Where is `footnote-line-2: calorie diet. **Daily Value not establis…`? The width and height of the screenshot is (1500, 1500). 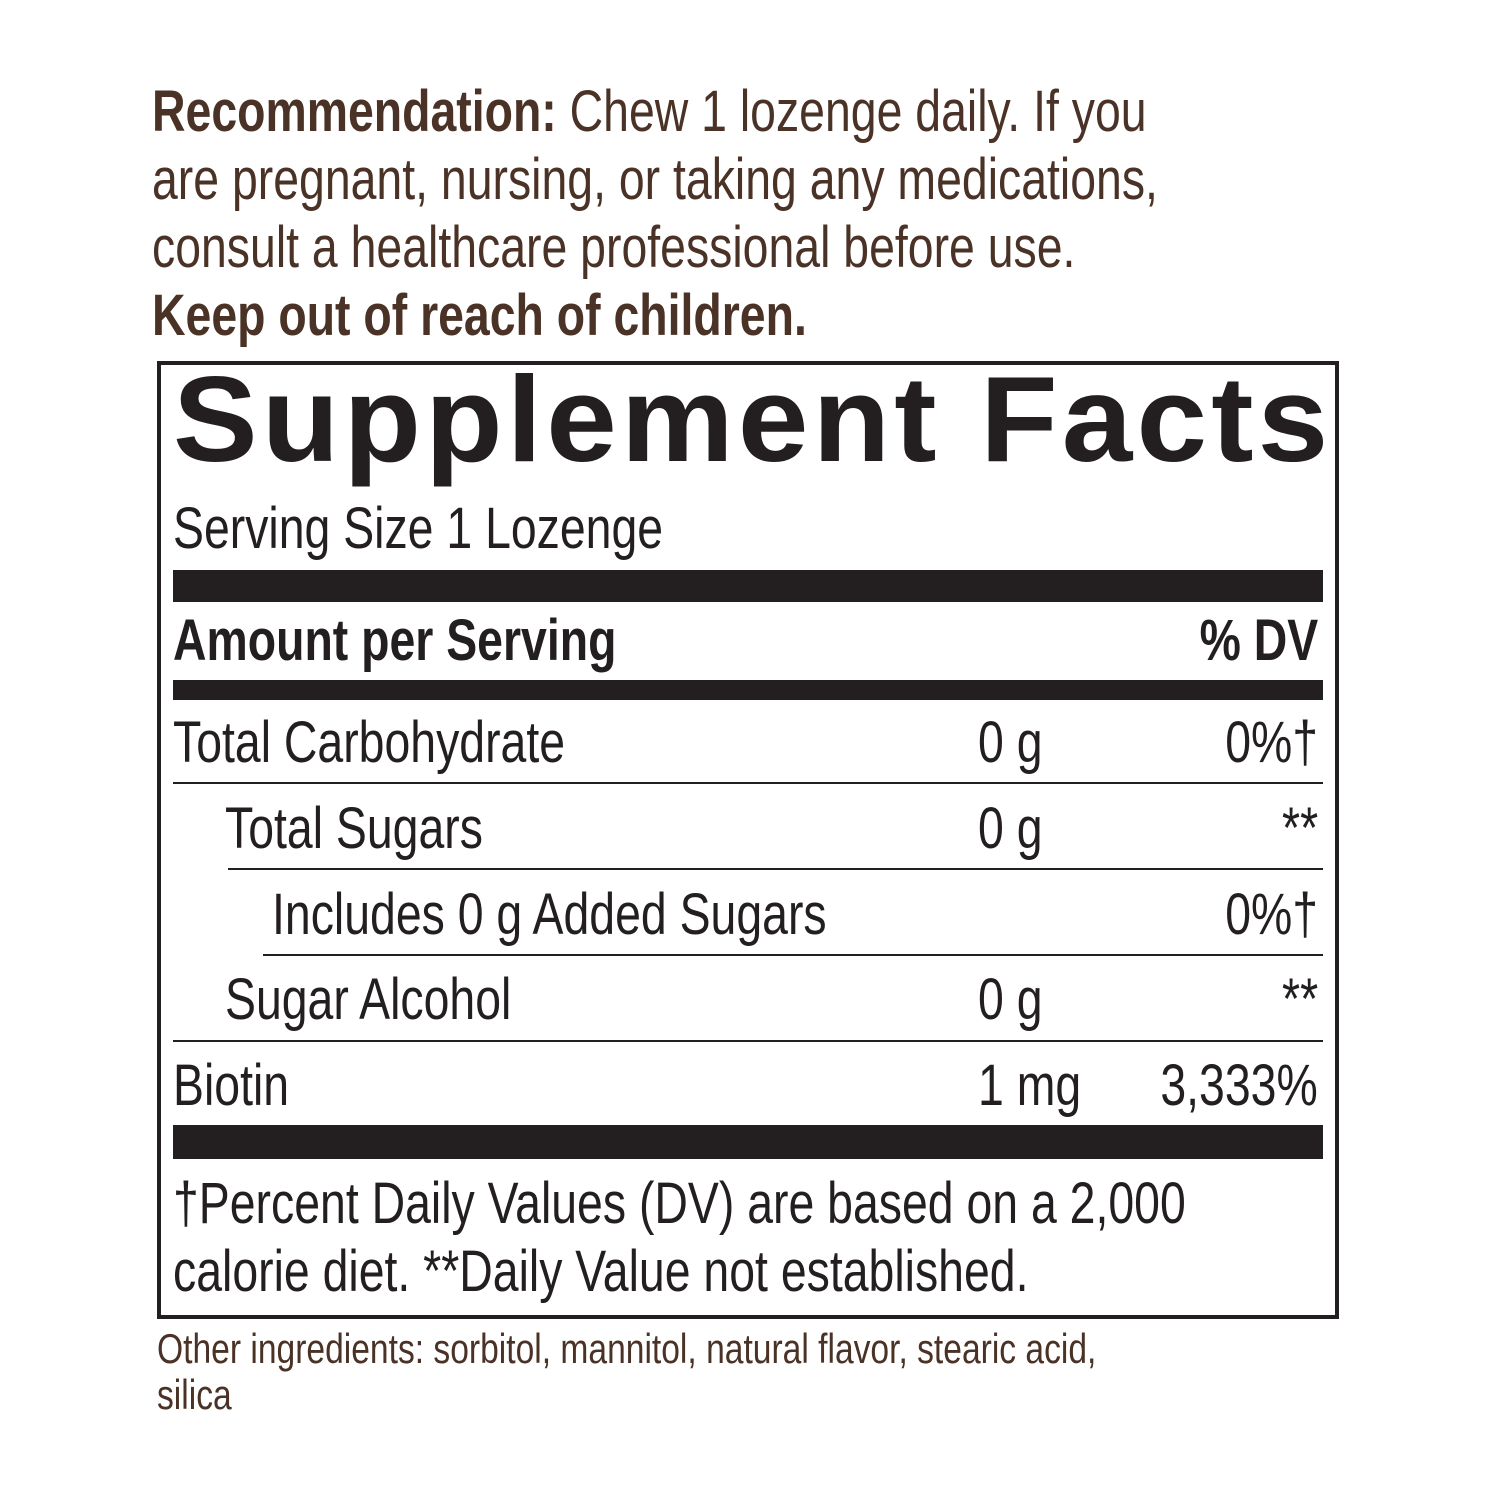 footnote-line-2: calorie diet. **Daily Value not establis… is located at coordinates (601, 1271).